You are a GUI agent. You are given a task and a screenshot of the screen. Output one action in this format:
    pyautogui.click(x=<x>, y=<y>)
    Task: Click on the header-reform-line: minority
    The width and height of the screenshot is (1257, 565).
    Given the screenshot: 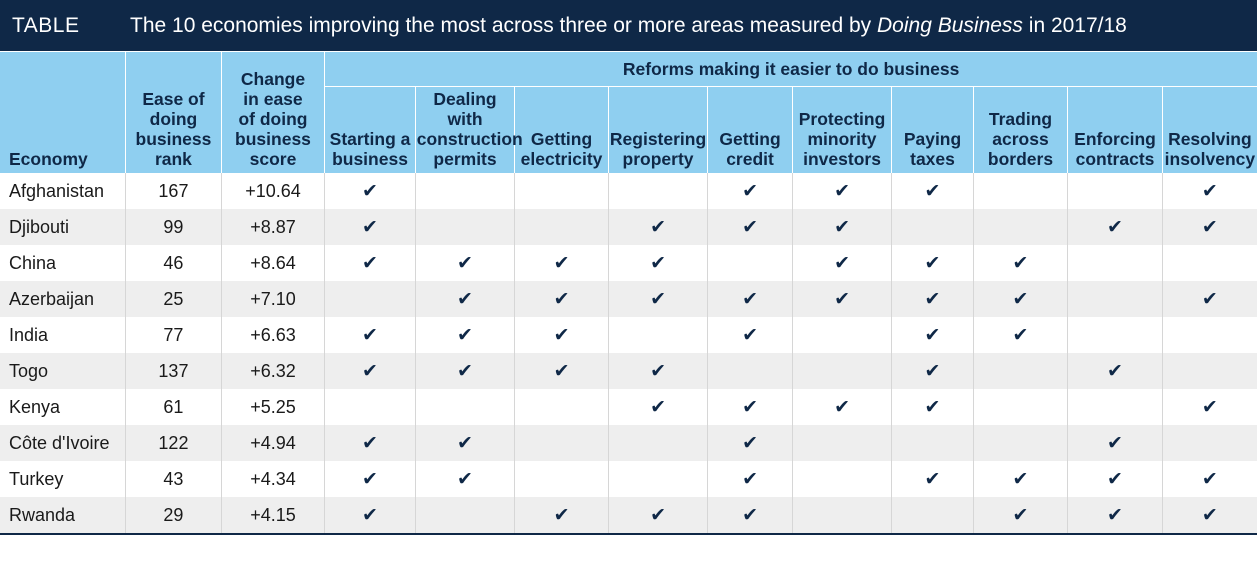 What is the action you would take?
    pyautogui.click(x=842, y=139)
    